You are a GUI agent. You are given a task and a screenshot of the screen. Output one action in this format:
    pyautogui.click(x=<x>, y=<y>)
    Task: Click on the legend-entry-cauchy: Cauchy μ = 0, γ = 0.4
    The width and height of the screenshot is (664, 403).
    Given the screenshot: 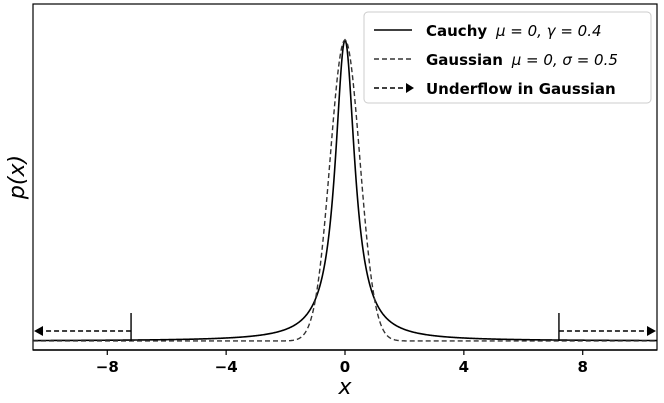 What is the action you would take?
    pyautogui.click(x=514, y=31)
    